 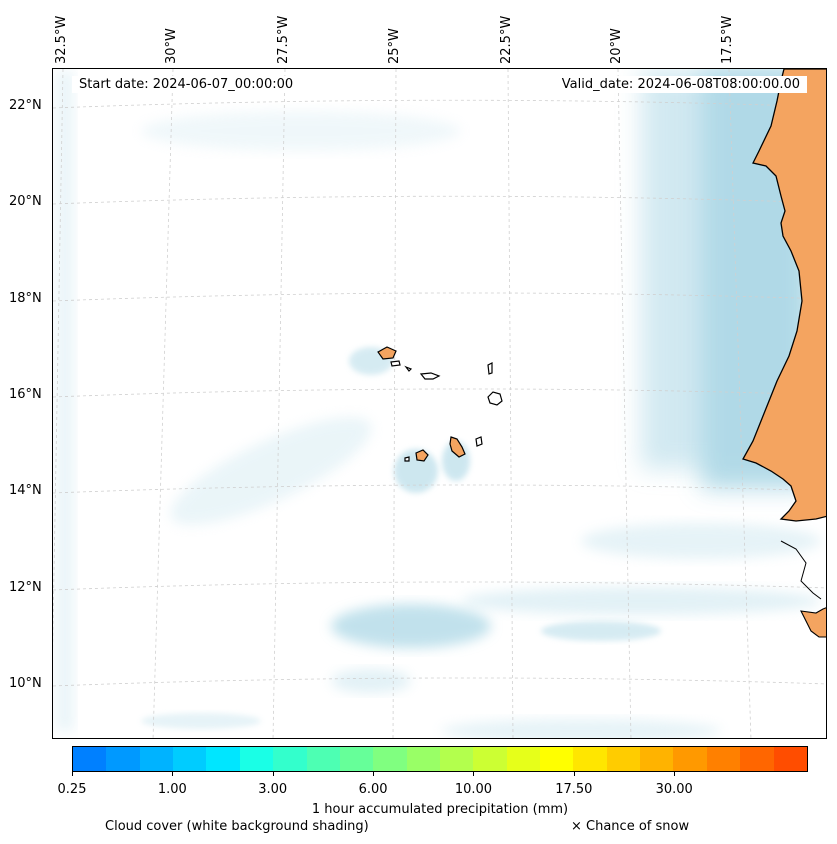 What do you see at coordinates (784, 295) in the screenshot?
I see `africa-landmass` at bounding box center [784, 295].